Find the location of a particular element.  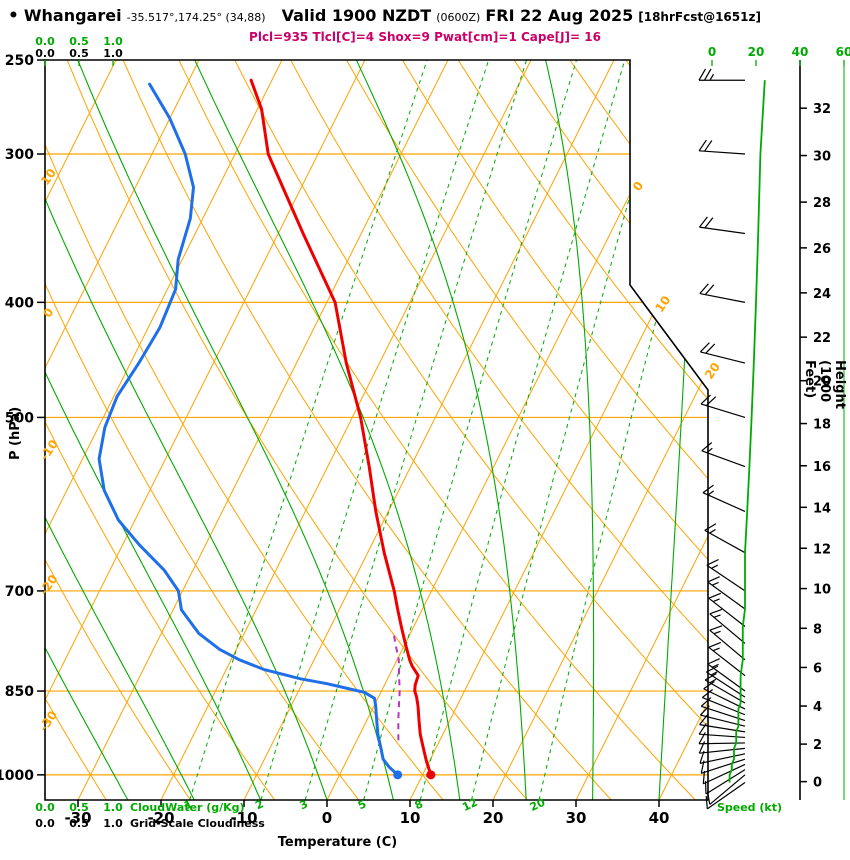

svg-text: 1000 is located at coordinates (17, 776).